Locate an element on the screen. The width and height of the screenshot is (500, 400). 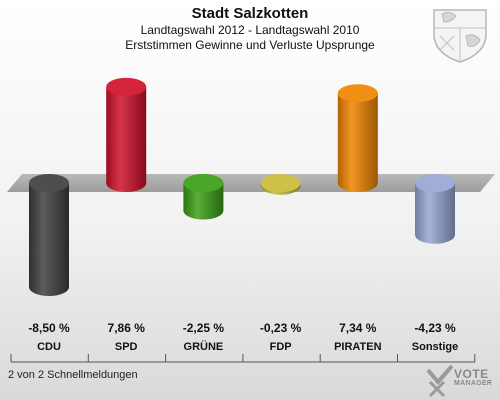
footer-text: 2 von 2 Schnellmeldungen is located at coordinates (73, 375).